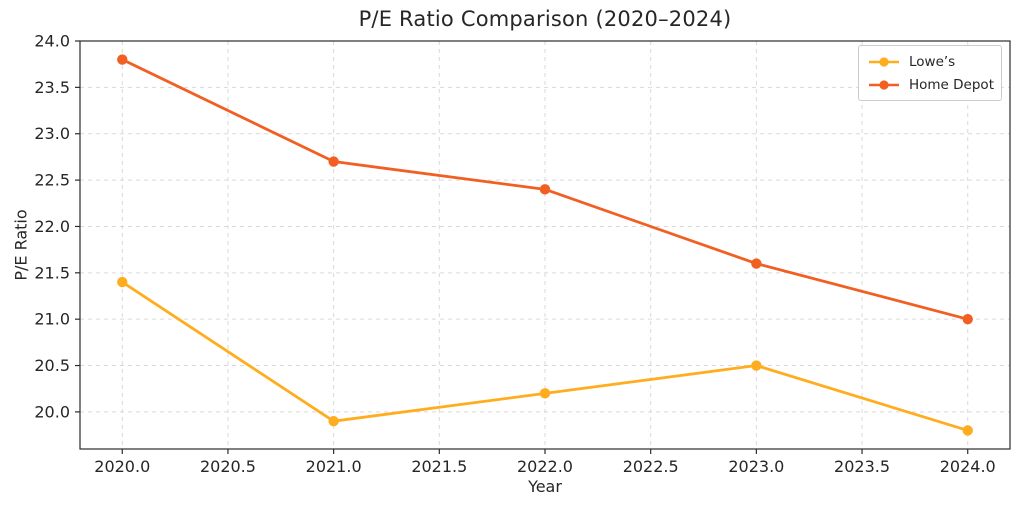 The height and width of the screenshot is (512, 1024). What do you see at coordinates (968, 466) in the screenshot?
I see `x-tick-label: 2024.0` at bounding box center [968, 466].